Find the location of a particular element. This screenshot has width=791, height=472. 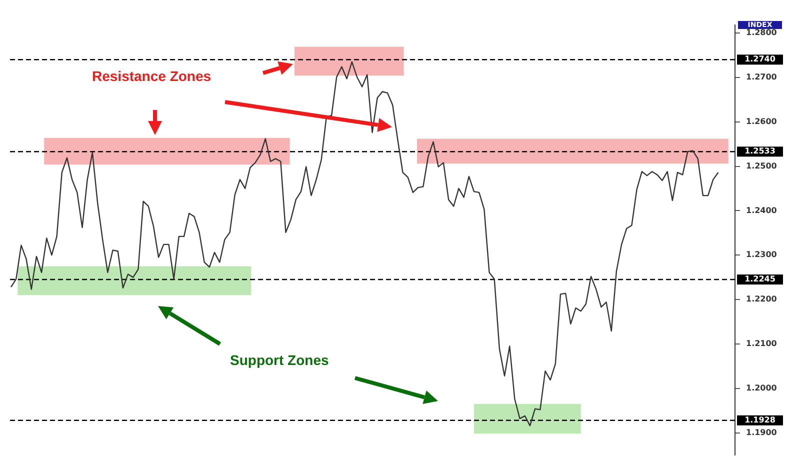

y-tick-label: 1.2100 is located at coordinates (762, 343).